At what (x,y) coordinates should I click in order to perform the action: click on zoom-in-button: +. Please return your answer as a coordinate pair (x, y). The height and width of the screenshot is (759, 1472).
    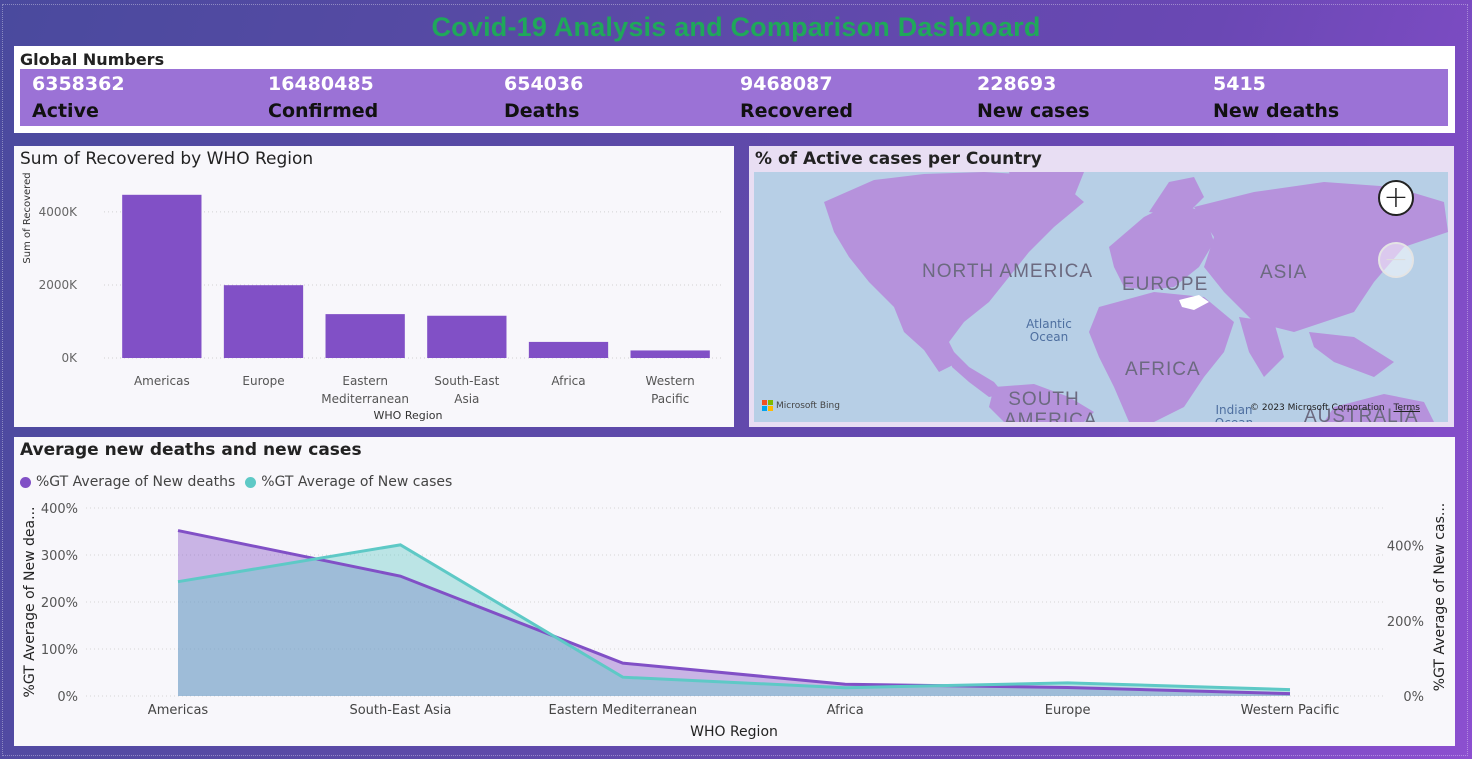
    Looking at the image, I should click on (1396, 198).